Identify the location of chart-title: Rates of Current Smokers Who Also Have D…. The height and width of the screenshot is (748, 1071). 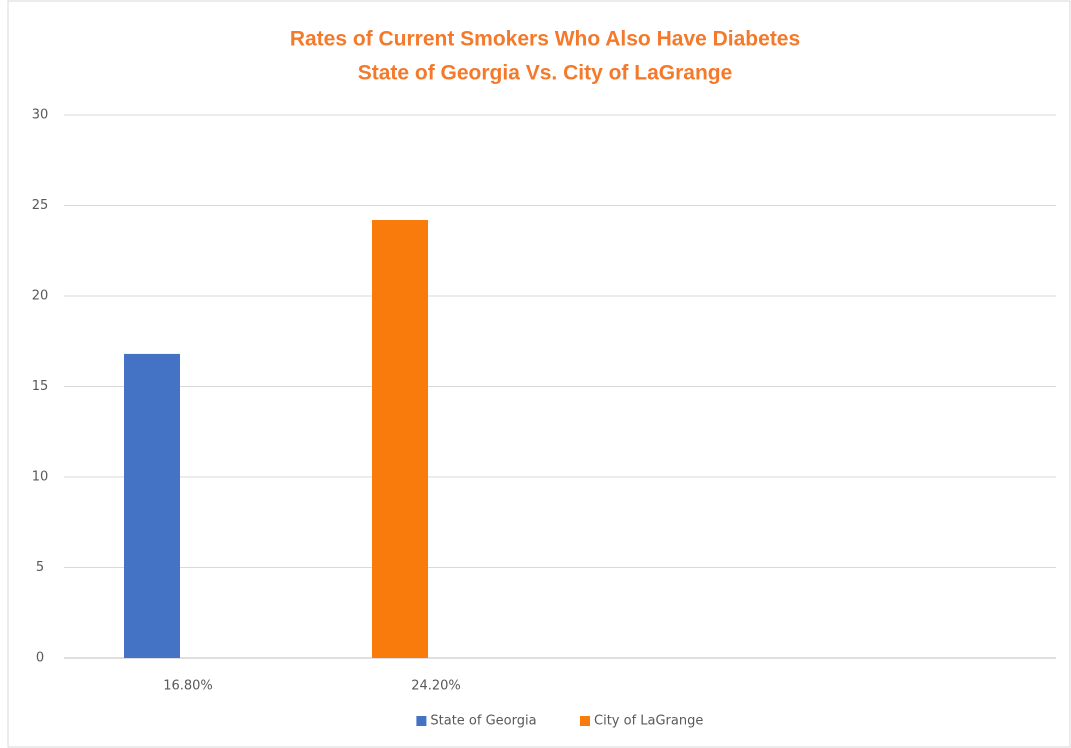
(545, 39).